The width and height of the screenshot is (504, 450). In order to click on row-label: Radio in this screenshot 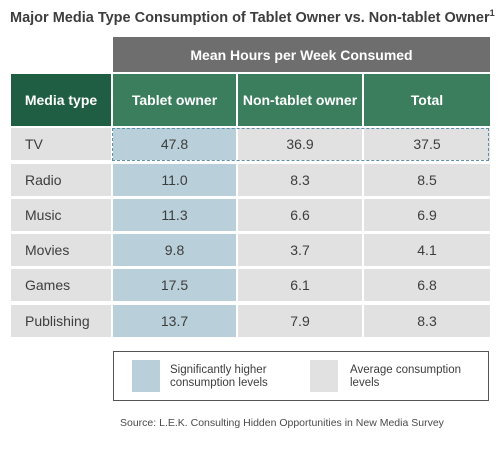, I will do `click(61, 180)`.